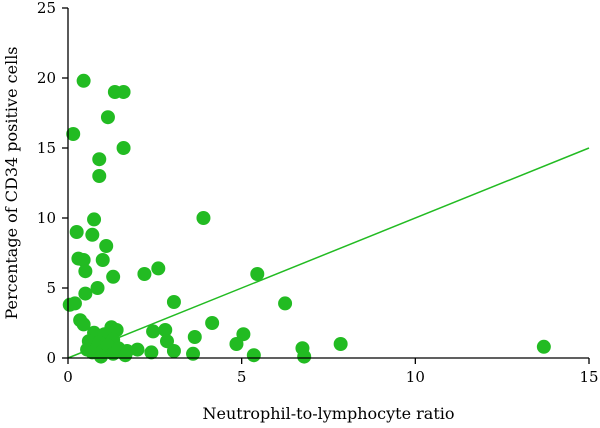 This screenshot has width=600, height=428. Describe the element at coordinates (329, 413) in the screenshot. I see `x-axis-label: Neutrophil-to-lymphocyte ratio` at that location.